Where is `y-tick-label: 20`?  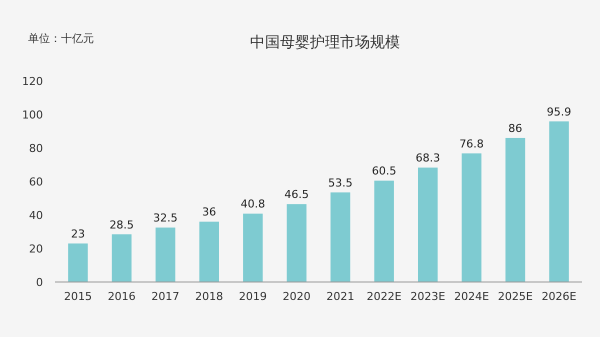 y-tick-label: 20 is located at coordinates (36, 249).